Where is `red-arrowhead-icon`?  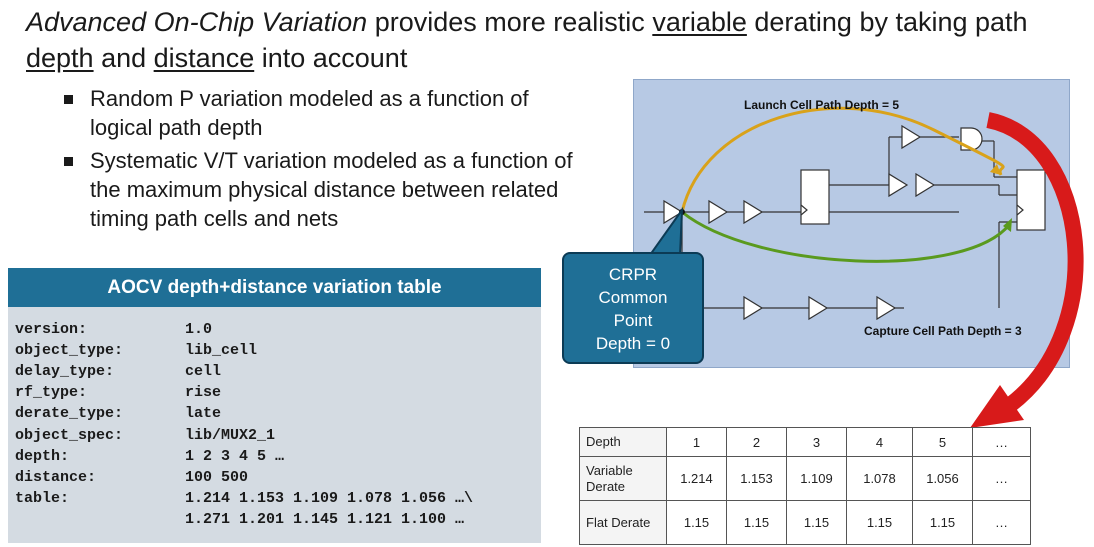 red-arrowhead-icon is located at coordinates (997, 406).